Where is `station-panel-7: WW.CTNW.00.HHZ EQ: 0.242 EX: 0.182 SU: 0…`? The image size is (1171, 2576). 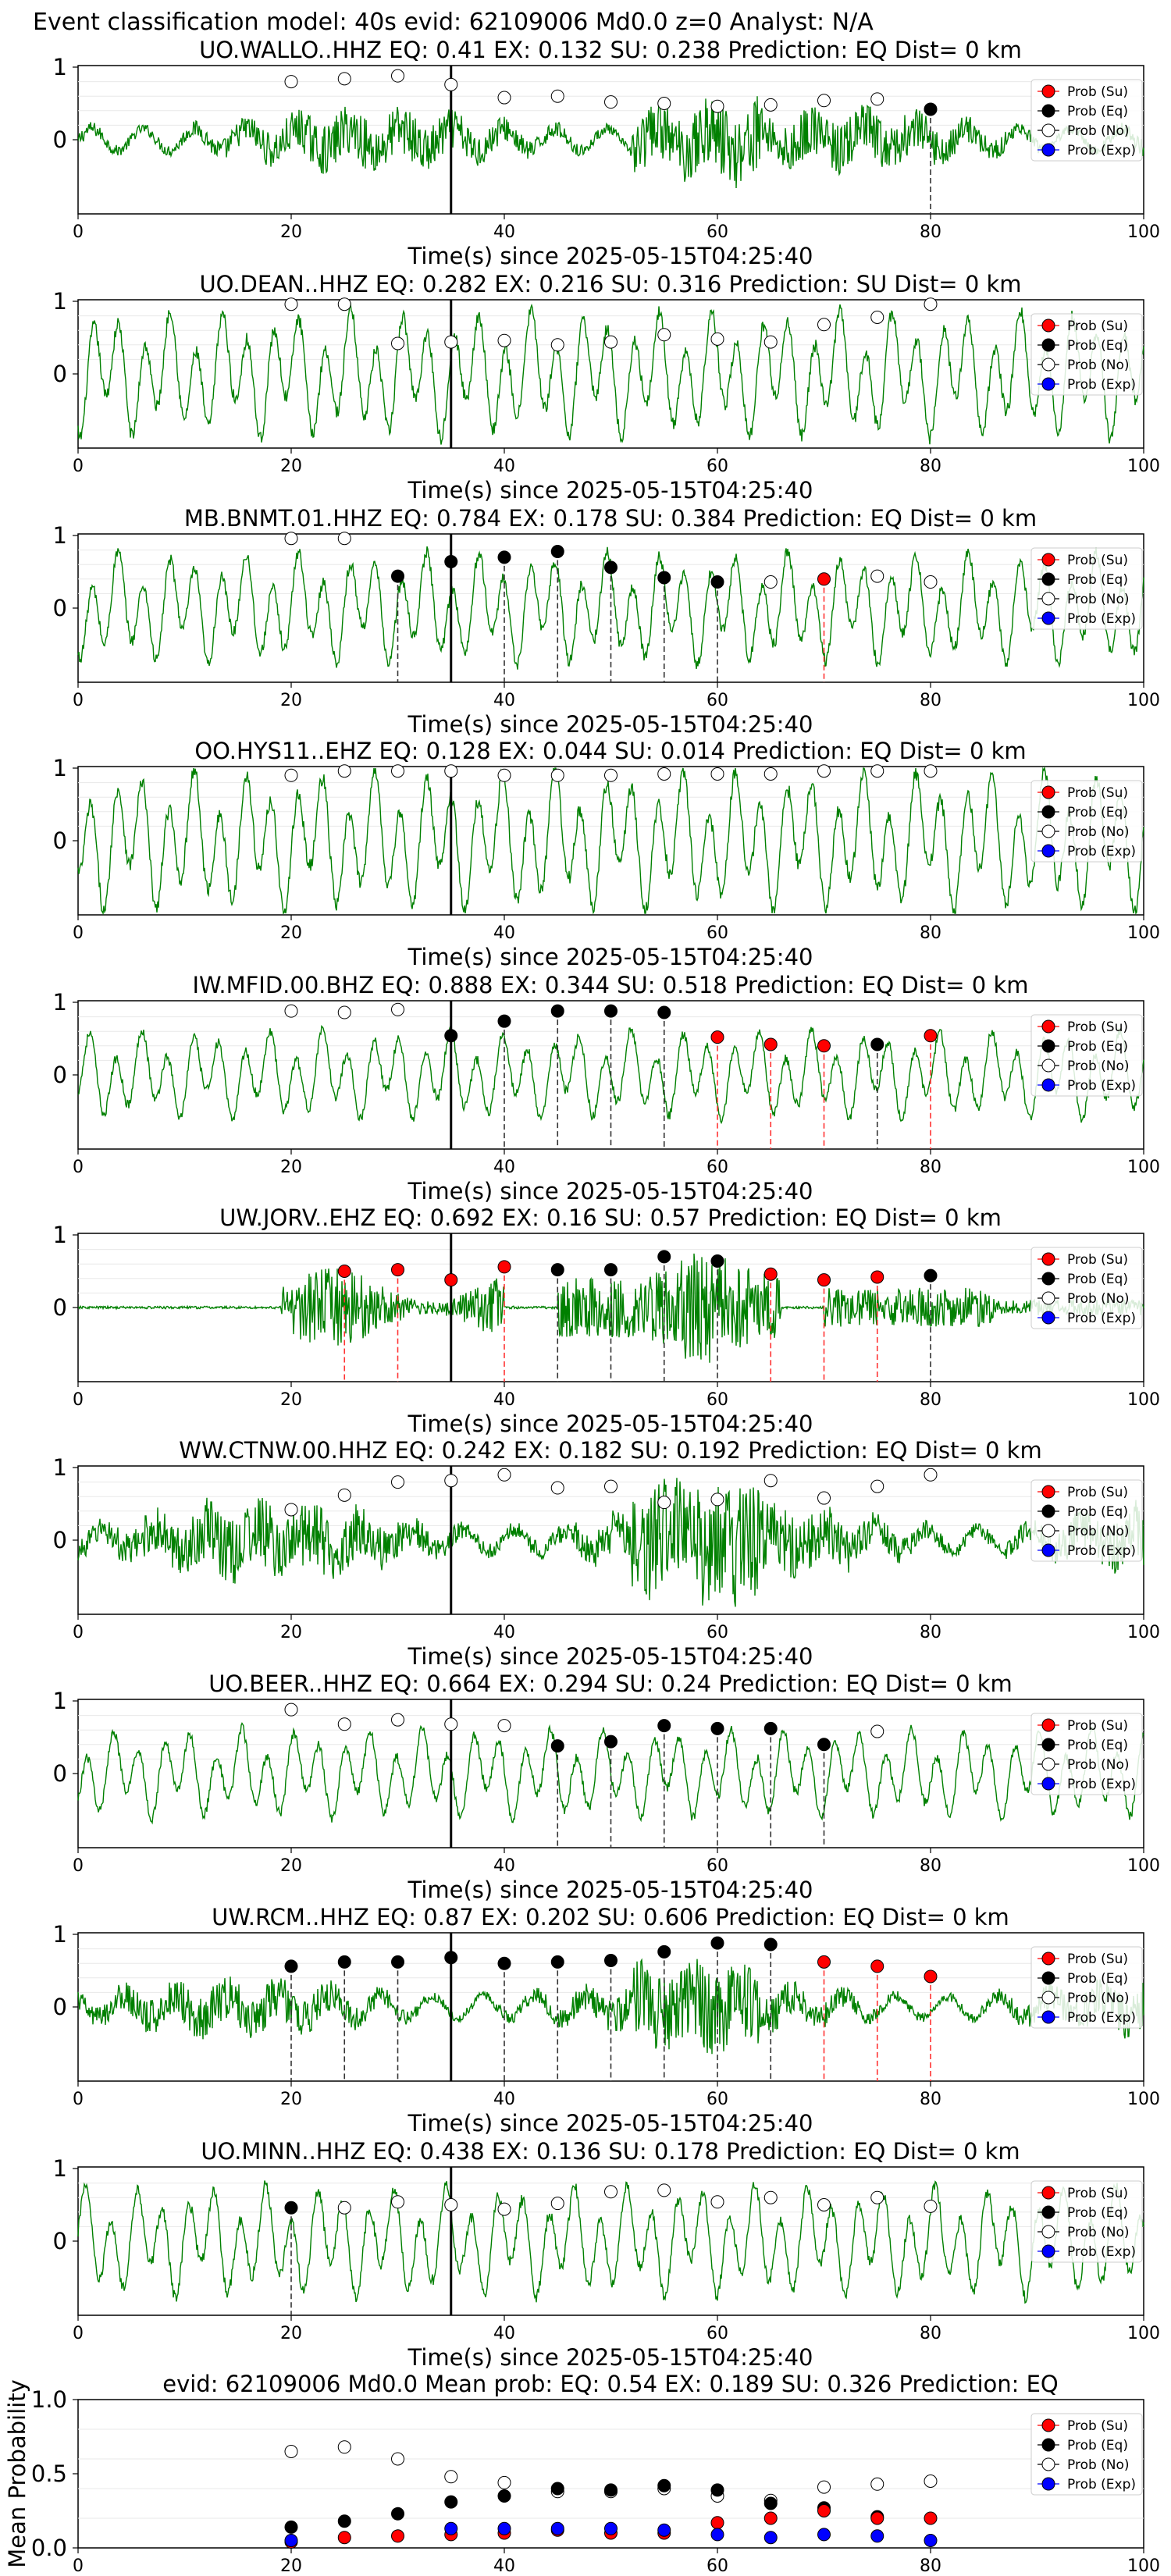 station-panel-7: WW.CTNW.00.HHZ EQ: 0.242 EX: 0.182 SU: 0… is located at coordinates (606, 1553).